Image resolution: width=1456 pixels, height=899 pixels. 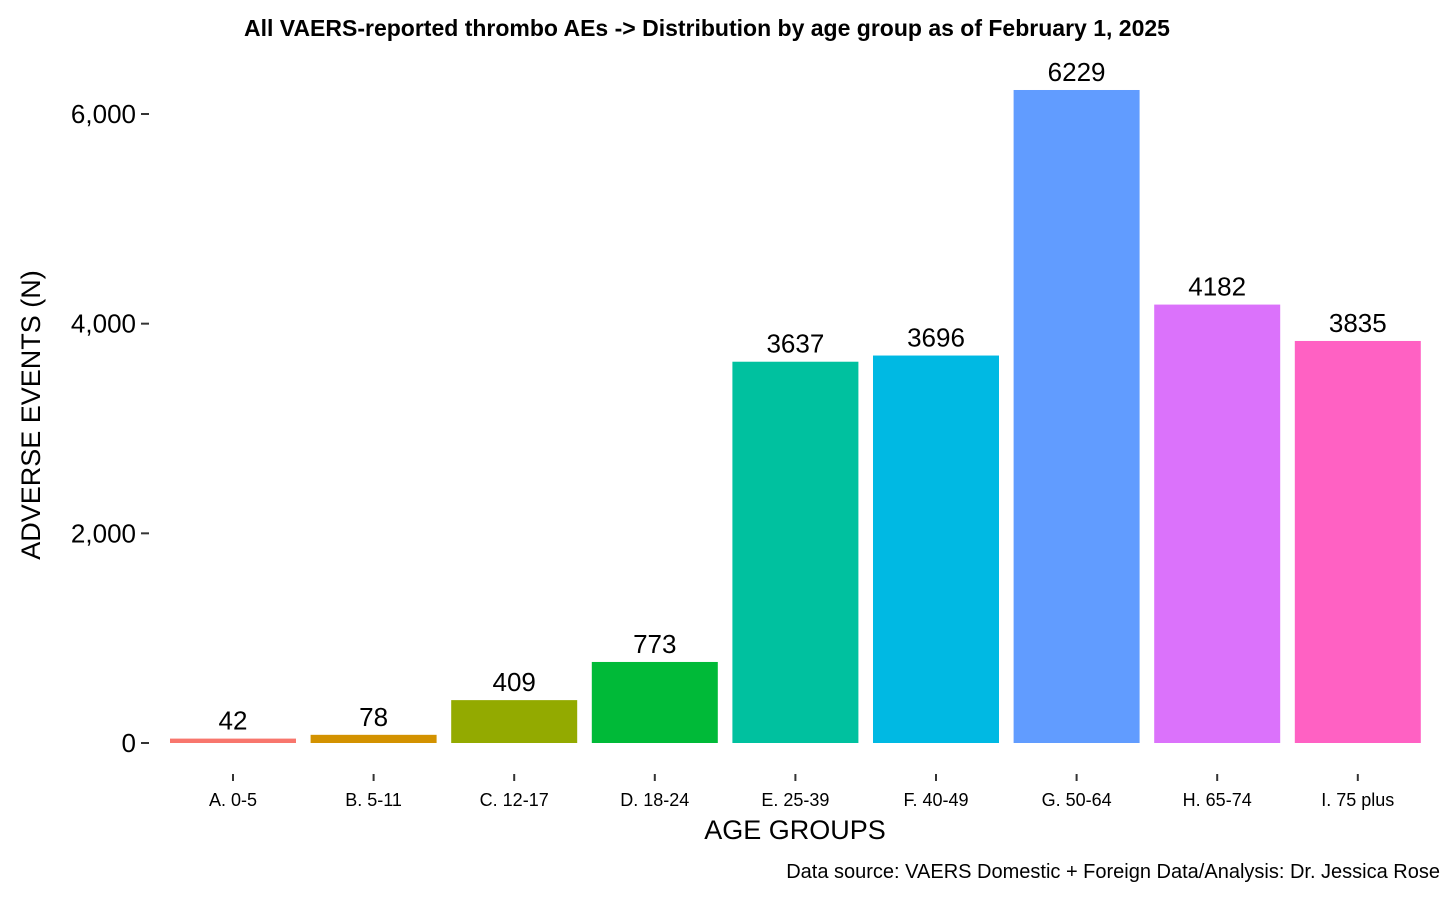 I want to click on data-label: 3637, so click(x=795, y=344).